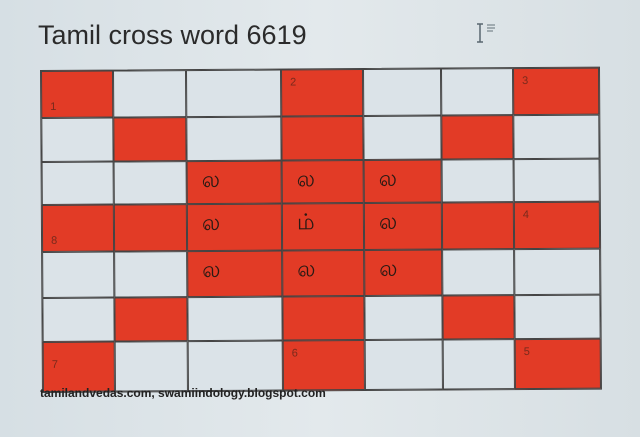 This screenshot has height=437, width=640. Describe the element at coordinates (294, 353) in the screenshot. I see `clue-number: 6` at that location.